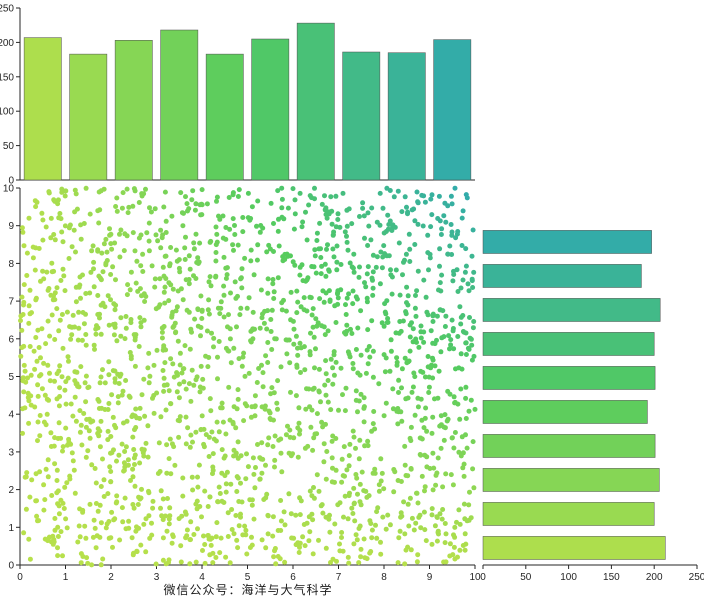  Describe the element at coordinates (157, 577) in the screenshot. I see `scatter-x-tick-label: 3` at that location.